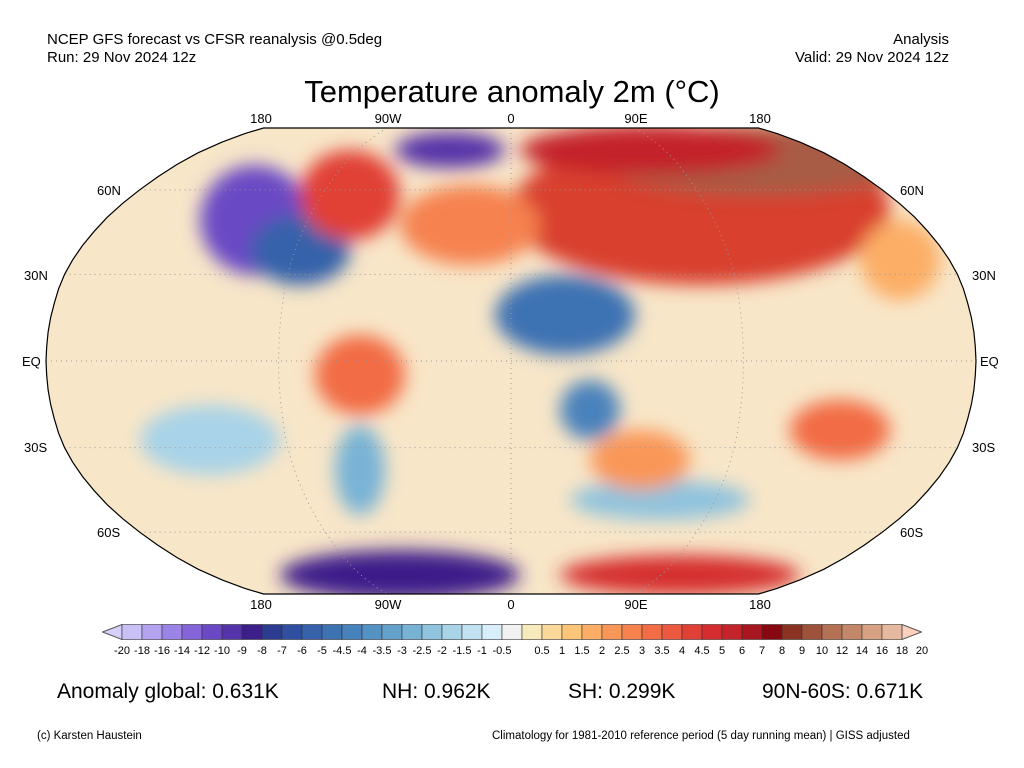 The width and height of the screenshot is (1024, 768). Describe the element at coordinates (122, 57) in the screenshot. I see `run-label: Run: 29 Nov 2024 12z` at that location.